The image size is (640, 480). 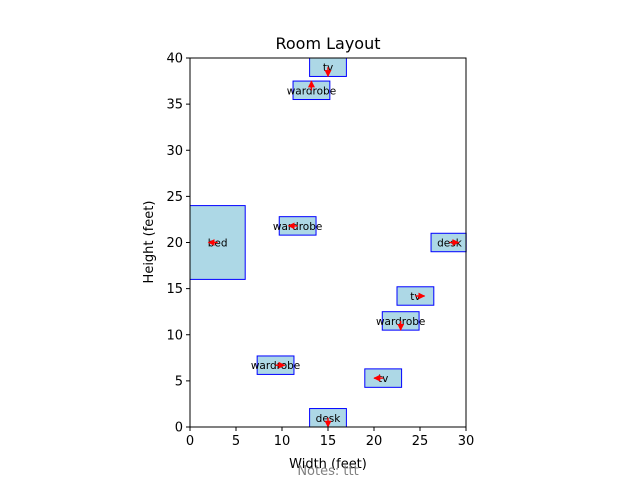 What do you see at coordinates (327, 43) in the screenshot?
I see `chart-title: Room Layout` at bounding box center [327, 43].